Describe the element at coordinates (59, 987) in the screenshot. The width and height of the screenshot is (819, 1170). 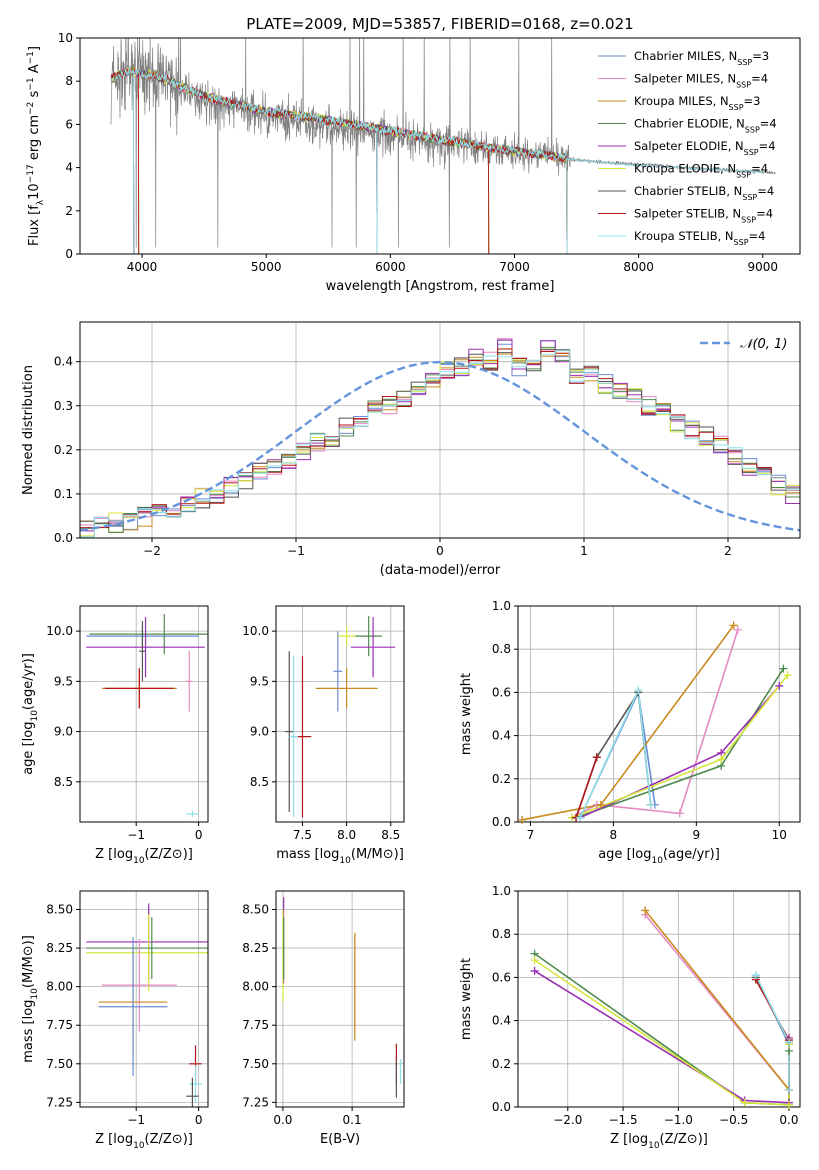
I see `y-tick-label: 8.00` at that location.